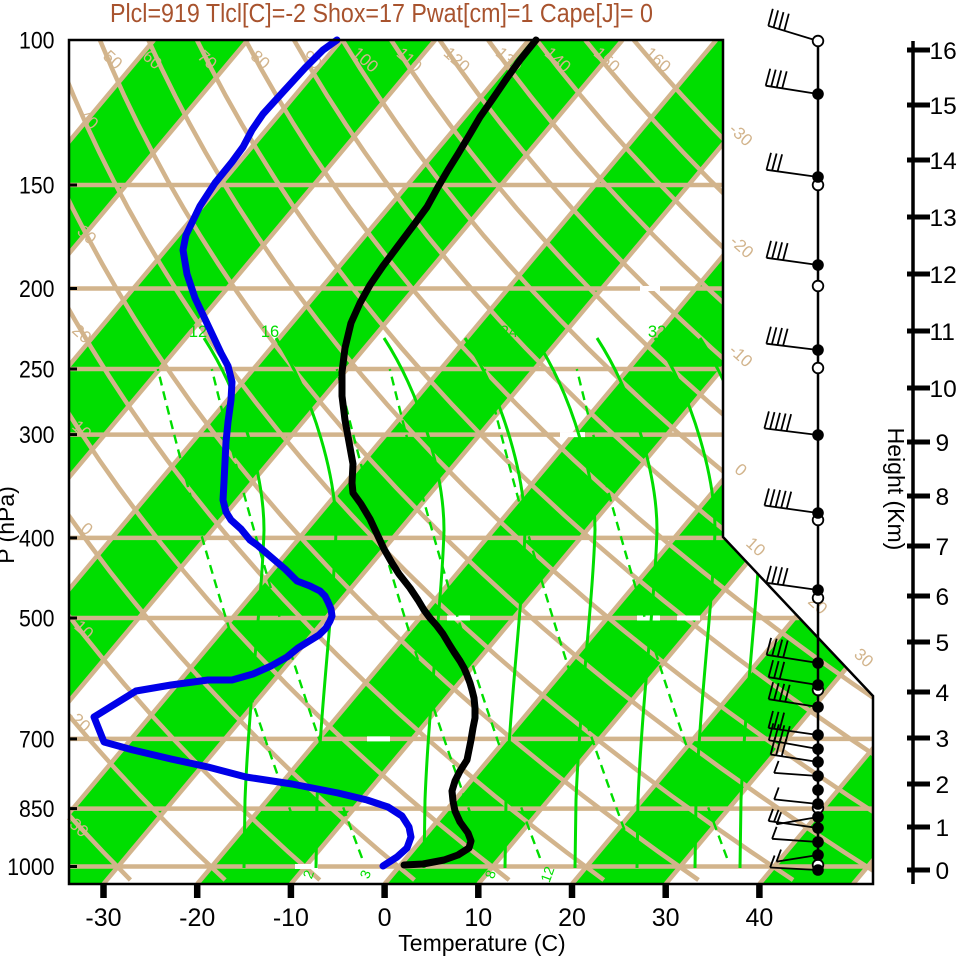 The height and width of the screenshot is (962, 961). I want to click on svg-text: Temperature (C), so click(481, 943).